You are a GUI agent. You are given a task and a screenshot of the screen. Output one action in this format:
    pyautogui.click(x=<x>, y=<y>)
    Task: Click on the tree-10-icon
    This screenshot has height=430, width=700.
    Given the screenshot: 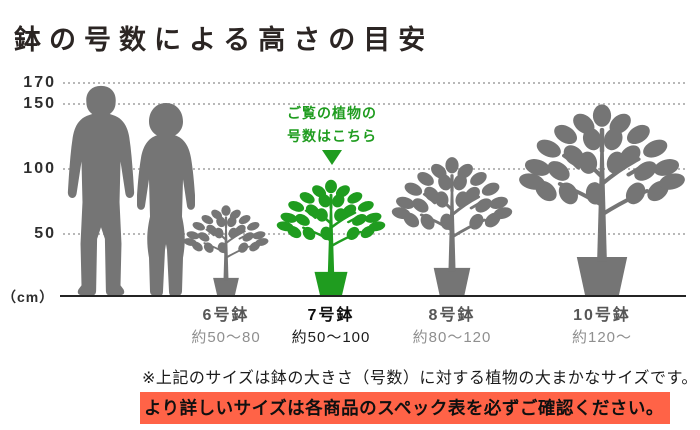 What is the action you would take?
    pyautogui.click(x=602, y=191)
    